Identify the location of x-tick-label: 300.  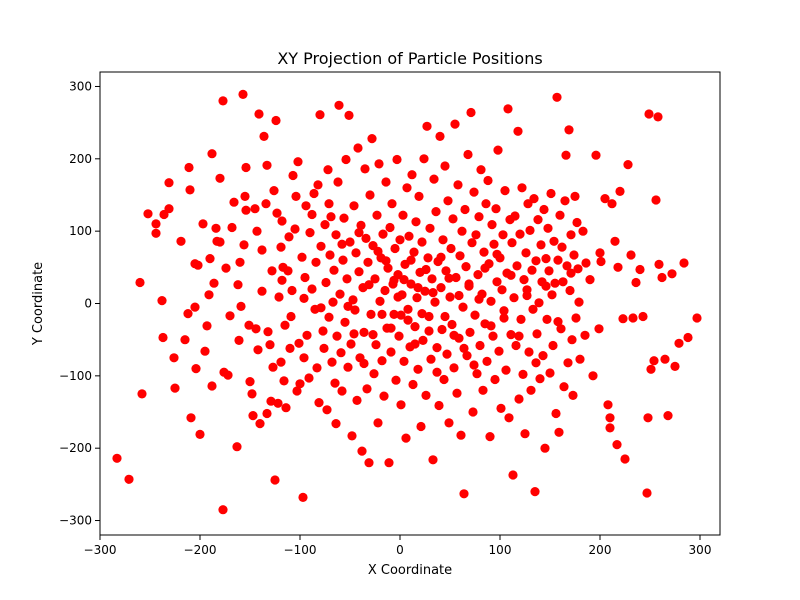
(700, 550).